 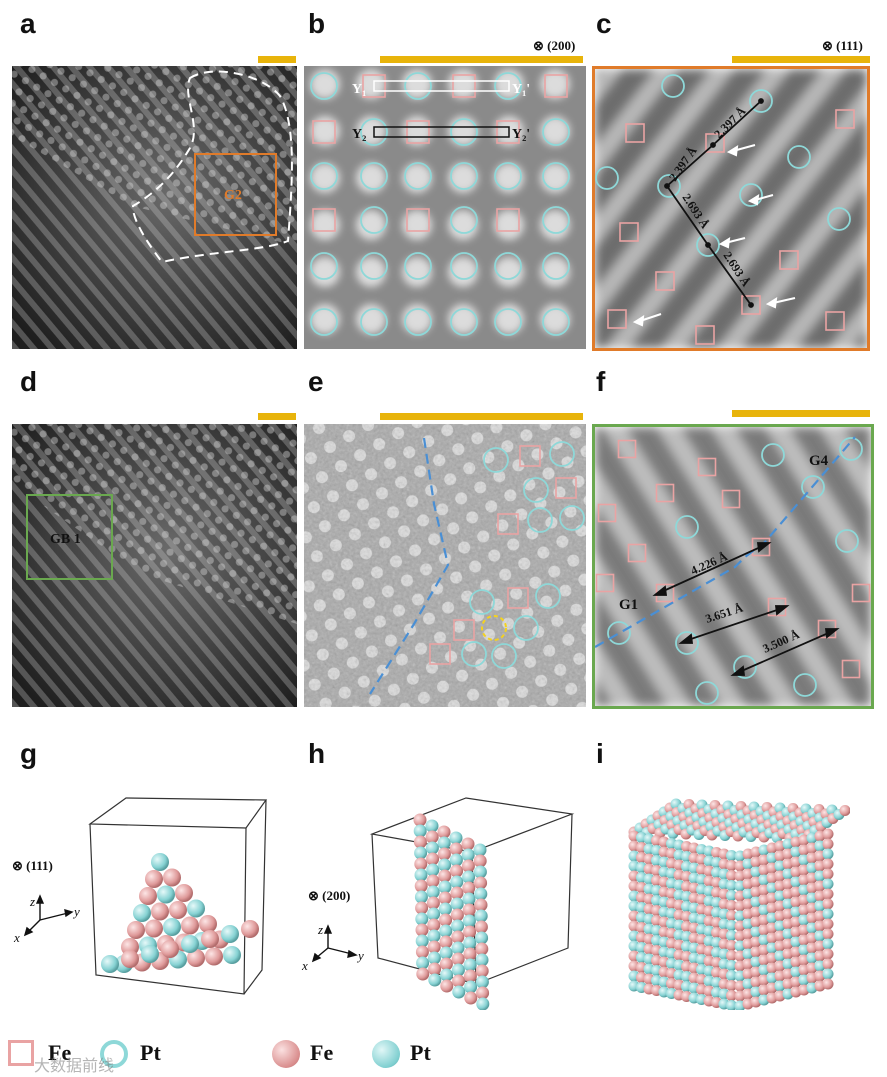 I want to click on hrtem-panel-b: Y₁ Y₁' Y₂ Y₂', so click(x=445, y=207).